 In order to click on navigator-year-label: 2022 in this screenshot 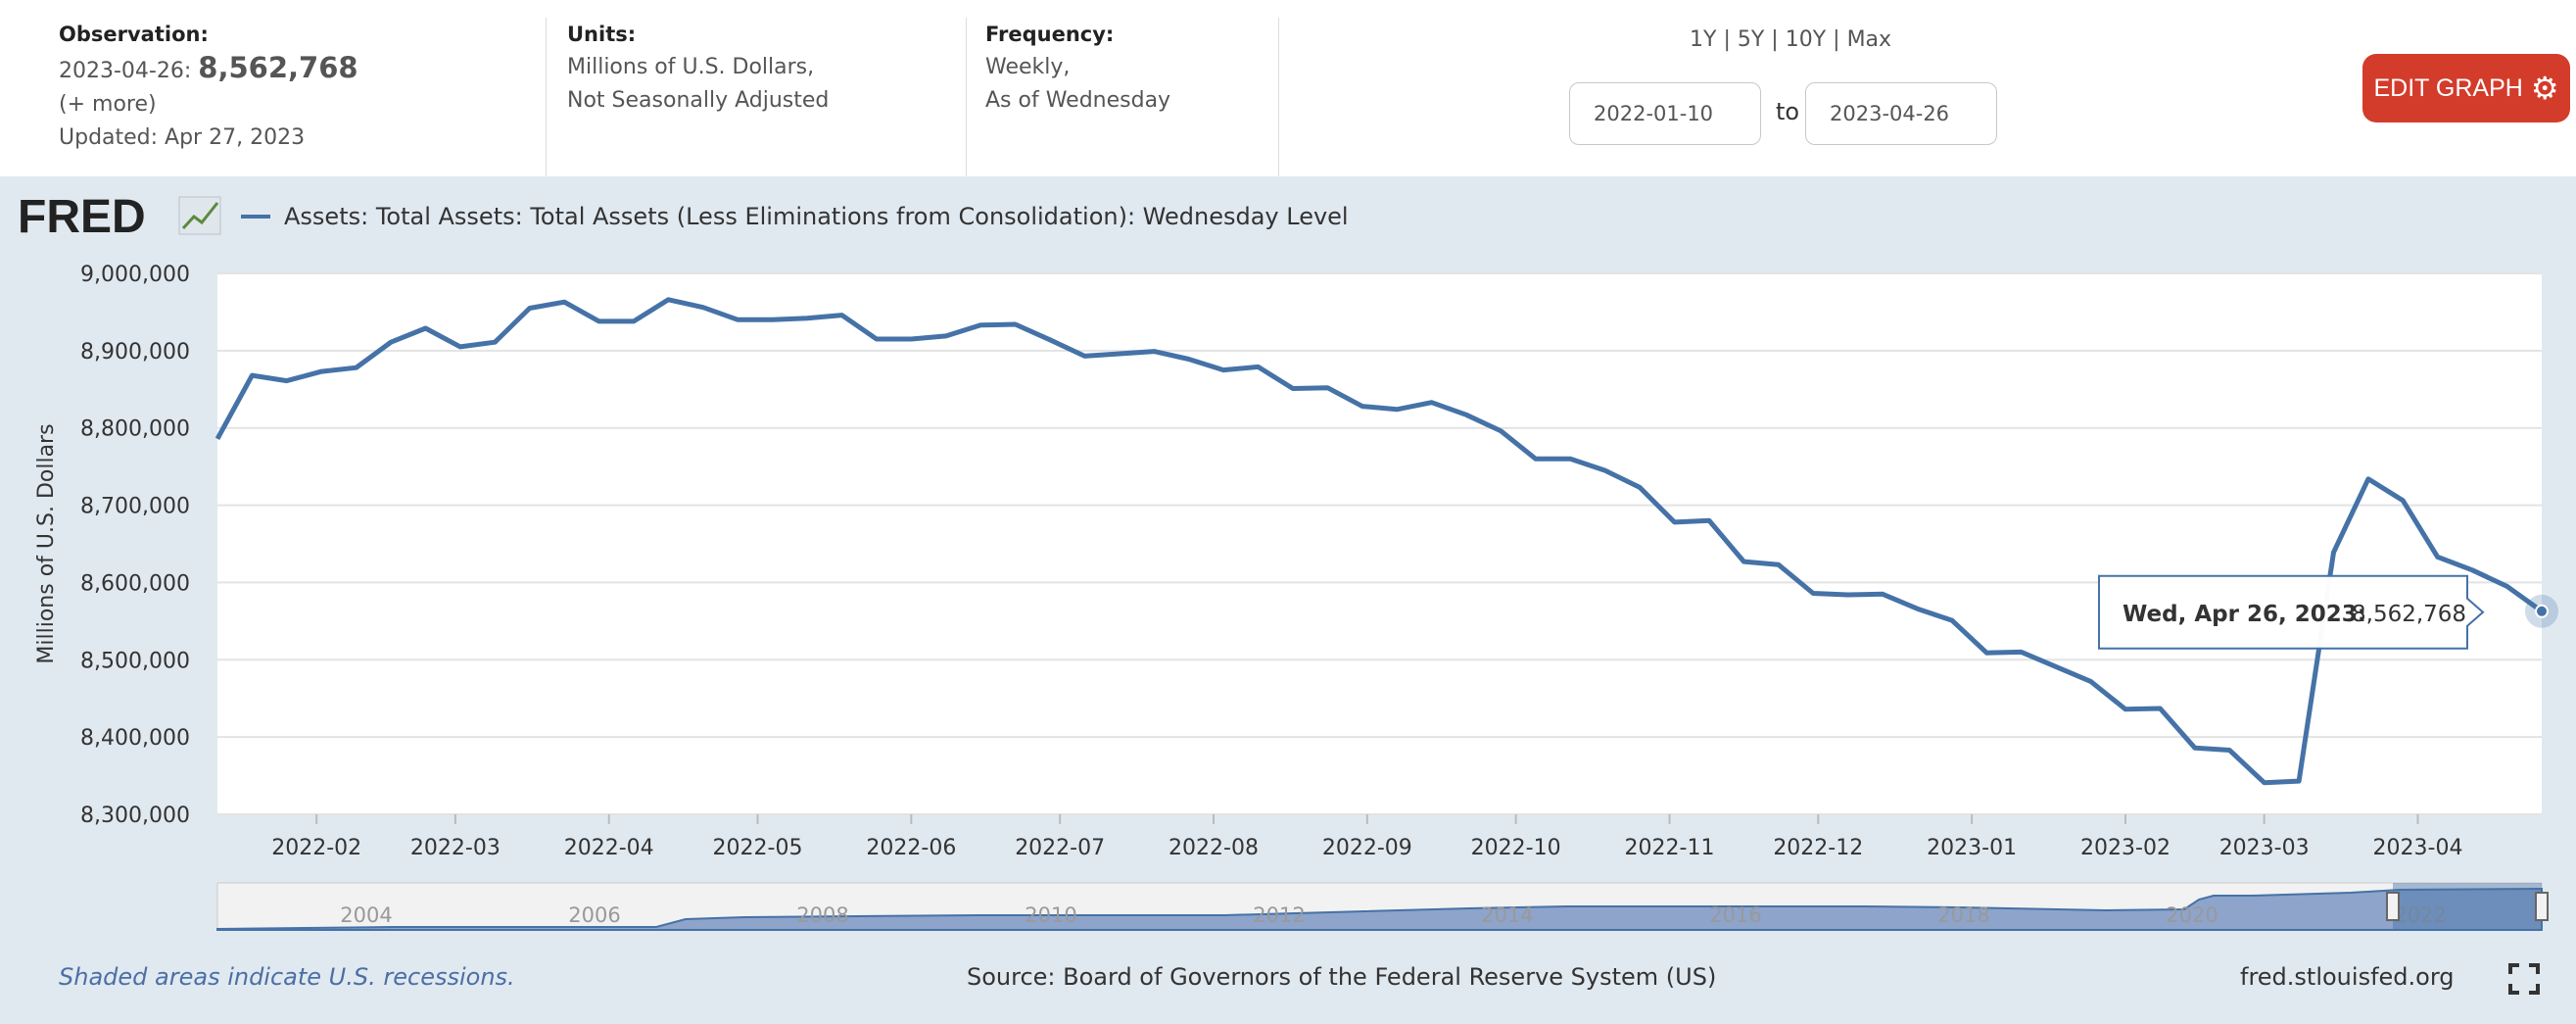, I will do `click(2420, 915)`.